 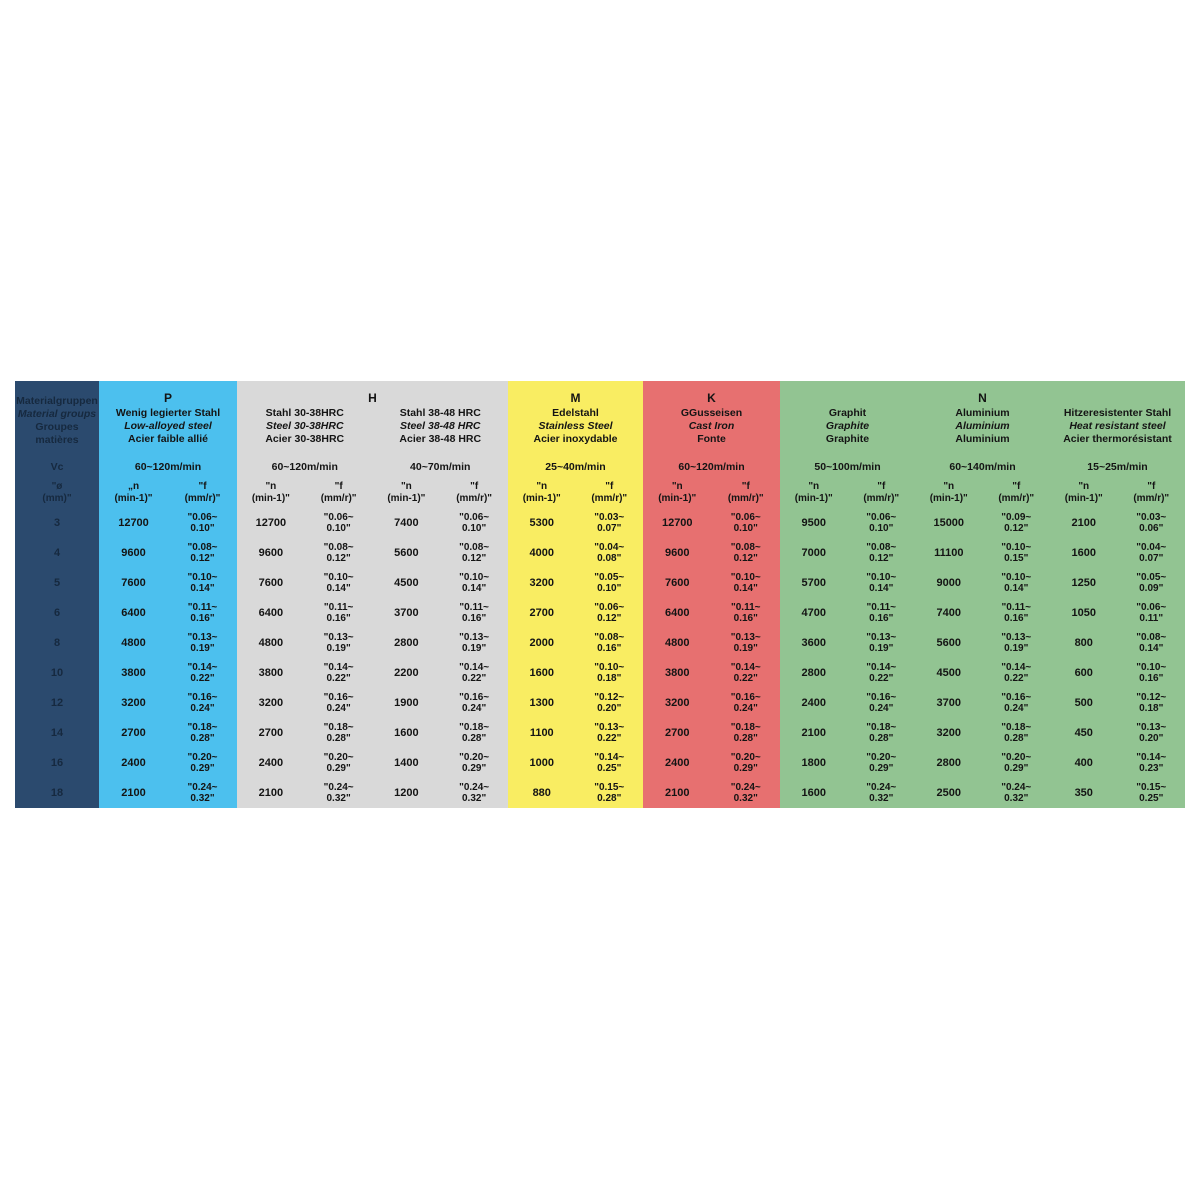 What do you see at coordinates (1151, 553) in the screenshot?
I see `f-value-cell: "0.04~ 0.07"` at bounding box center [1151, 553].